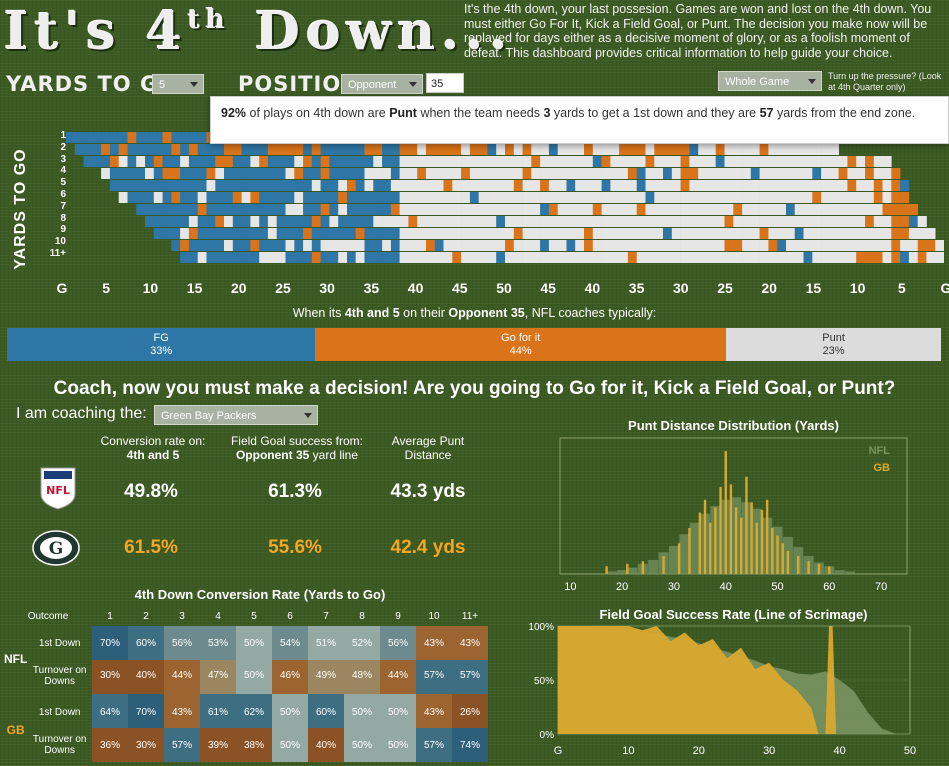 This screenshot has height=766, width=949. I want to click on table-cell: 51%, so click(326, 643).